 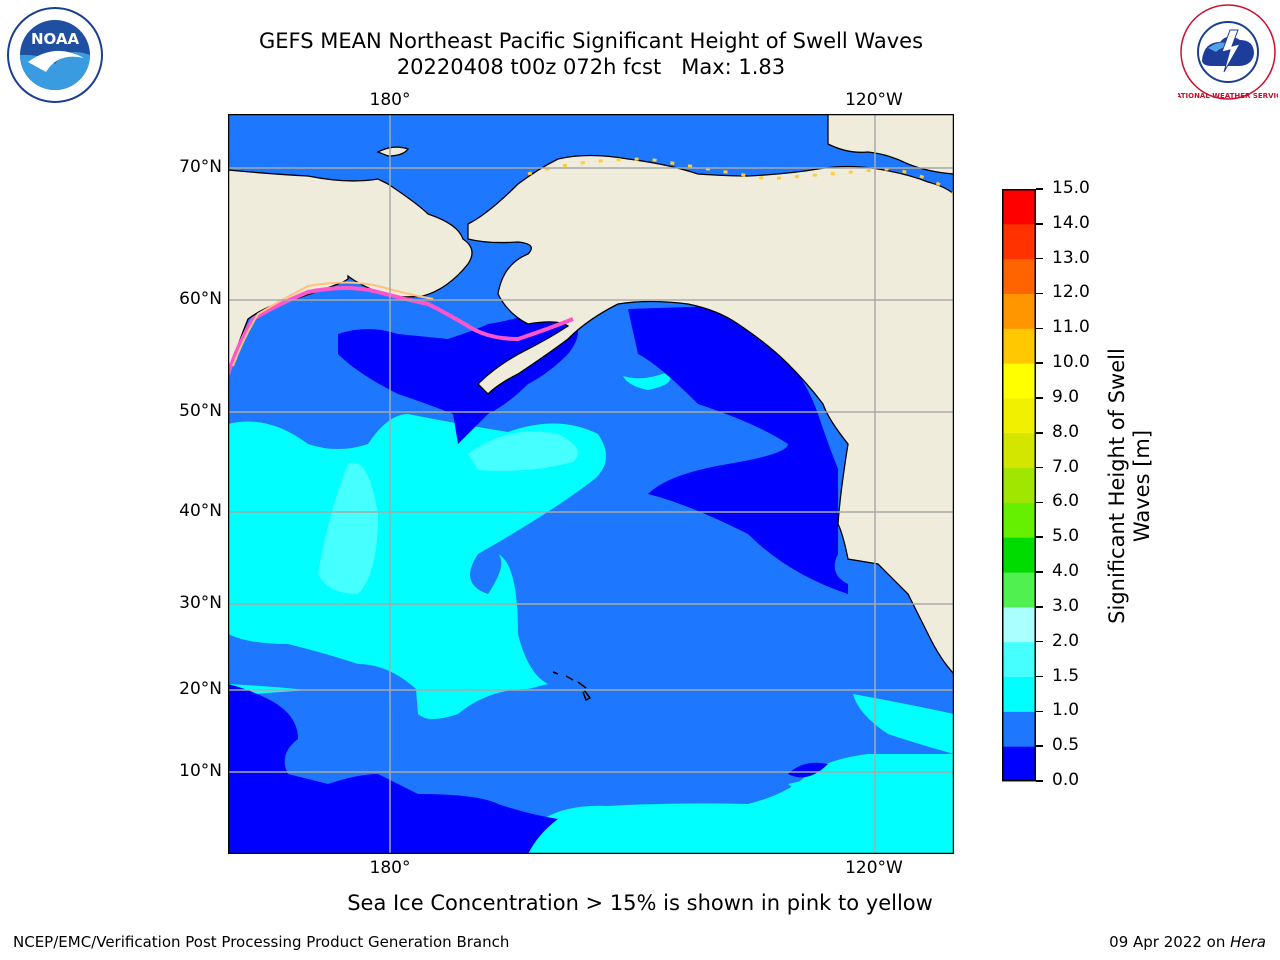 I want to click on land-arctic-island, so click(x=393, y=151).